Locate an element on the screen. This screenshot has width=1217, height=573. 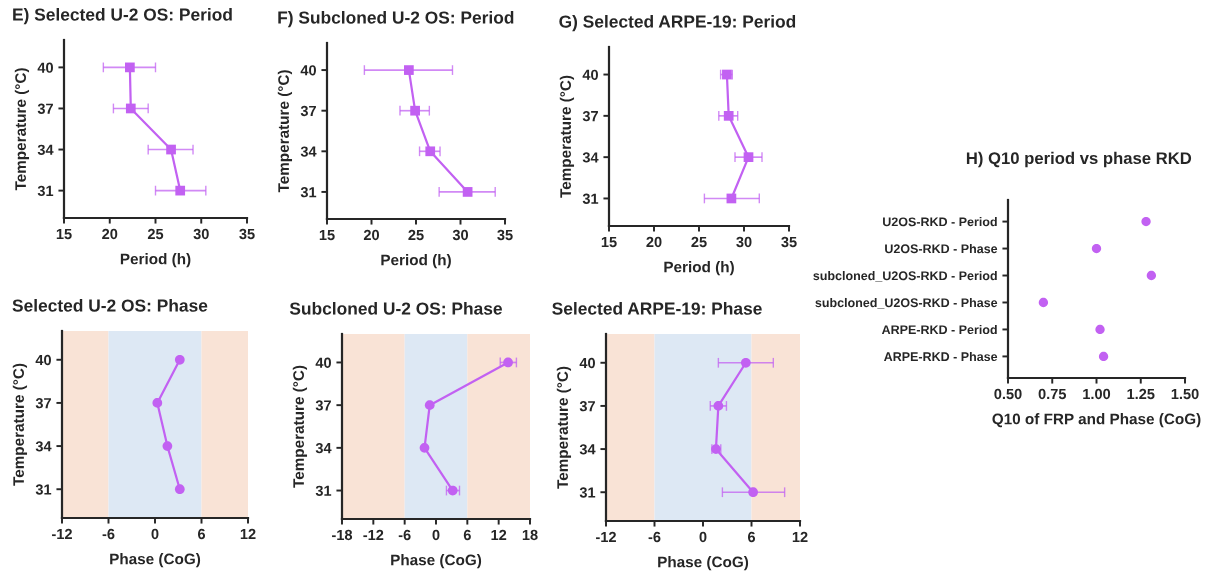
chart-title: Selected U-2 OS: Phase is located at coordinates (110, 305).